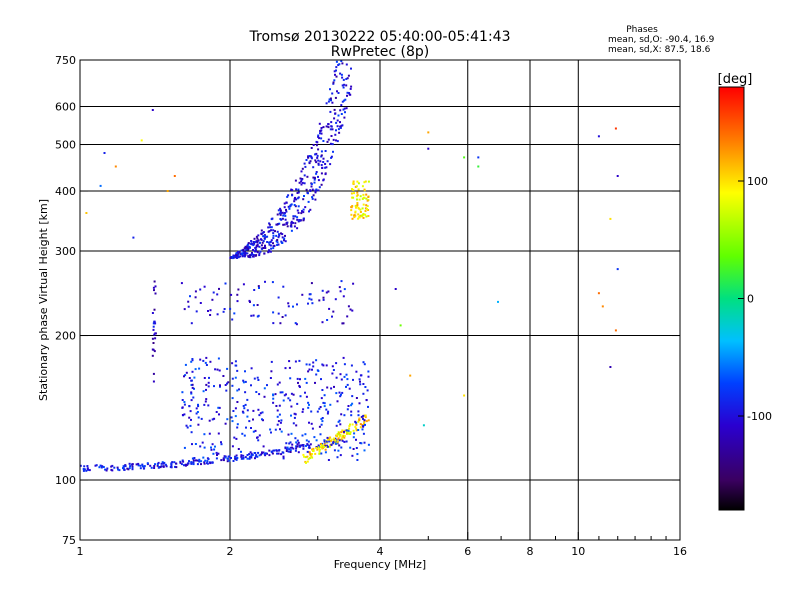 This screenshot has height=600, width=800. Describe the element at coordinates (380, 37) in the screenshot. I see `chart-title-line1: Tromsø 20130222 05:40:00-05:41:43` at that location.